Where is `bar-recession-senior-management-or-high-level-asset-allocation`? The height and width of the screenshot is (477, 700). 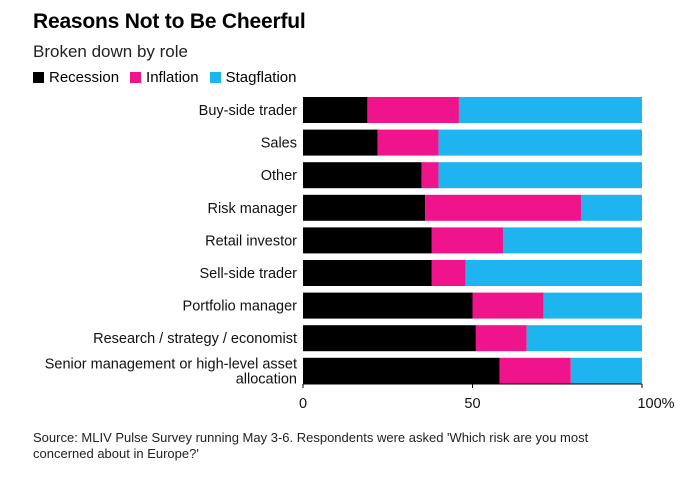 bar-recession-senior-management-or-high-level-asset-allocation is located at coordinates (401, 370).